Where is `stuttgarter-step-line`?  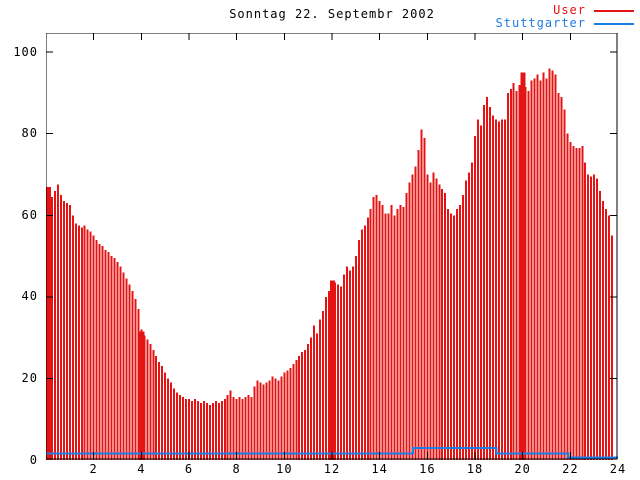
stuttgarter-step-line is located at coordinates (332, 453).